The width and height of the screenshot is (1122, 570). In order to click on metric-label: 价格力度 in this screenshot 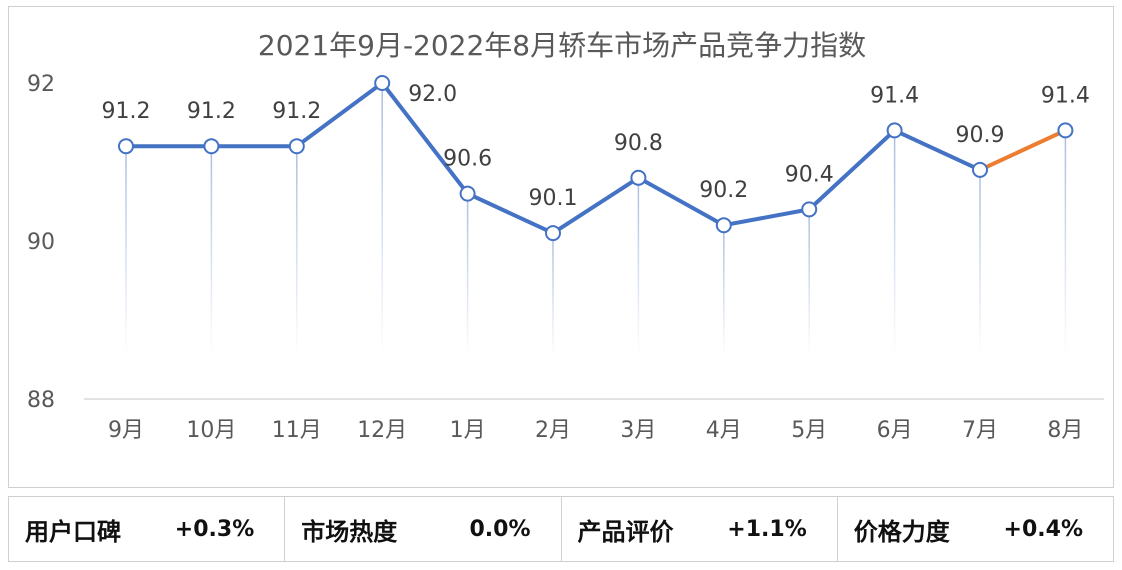, I will do `click(901, 531)`.